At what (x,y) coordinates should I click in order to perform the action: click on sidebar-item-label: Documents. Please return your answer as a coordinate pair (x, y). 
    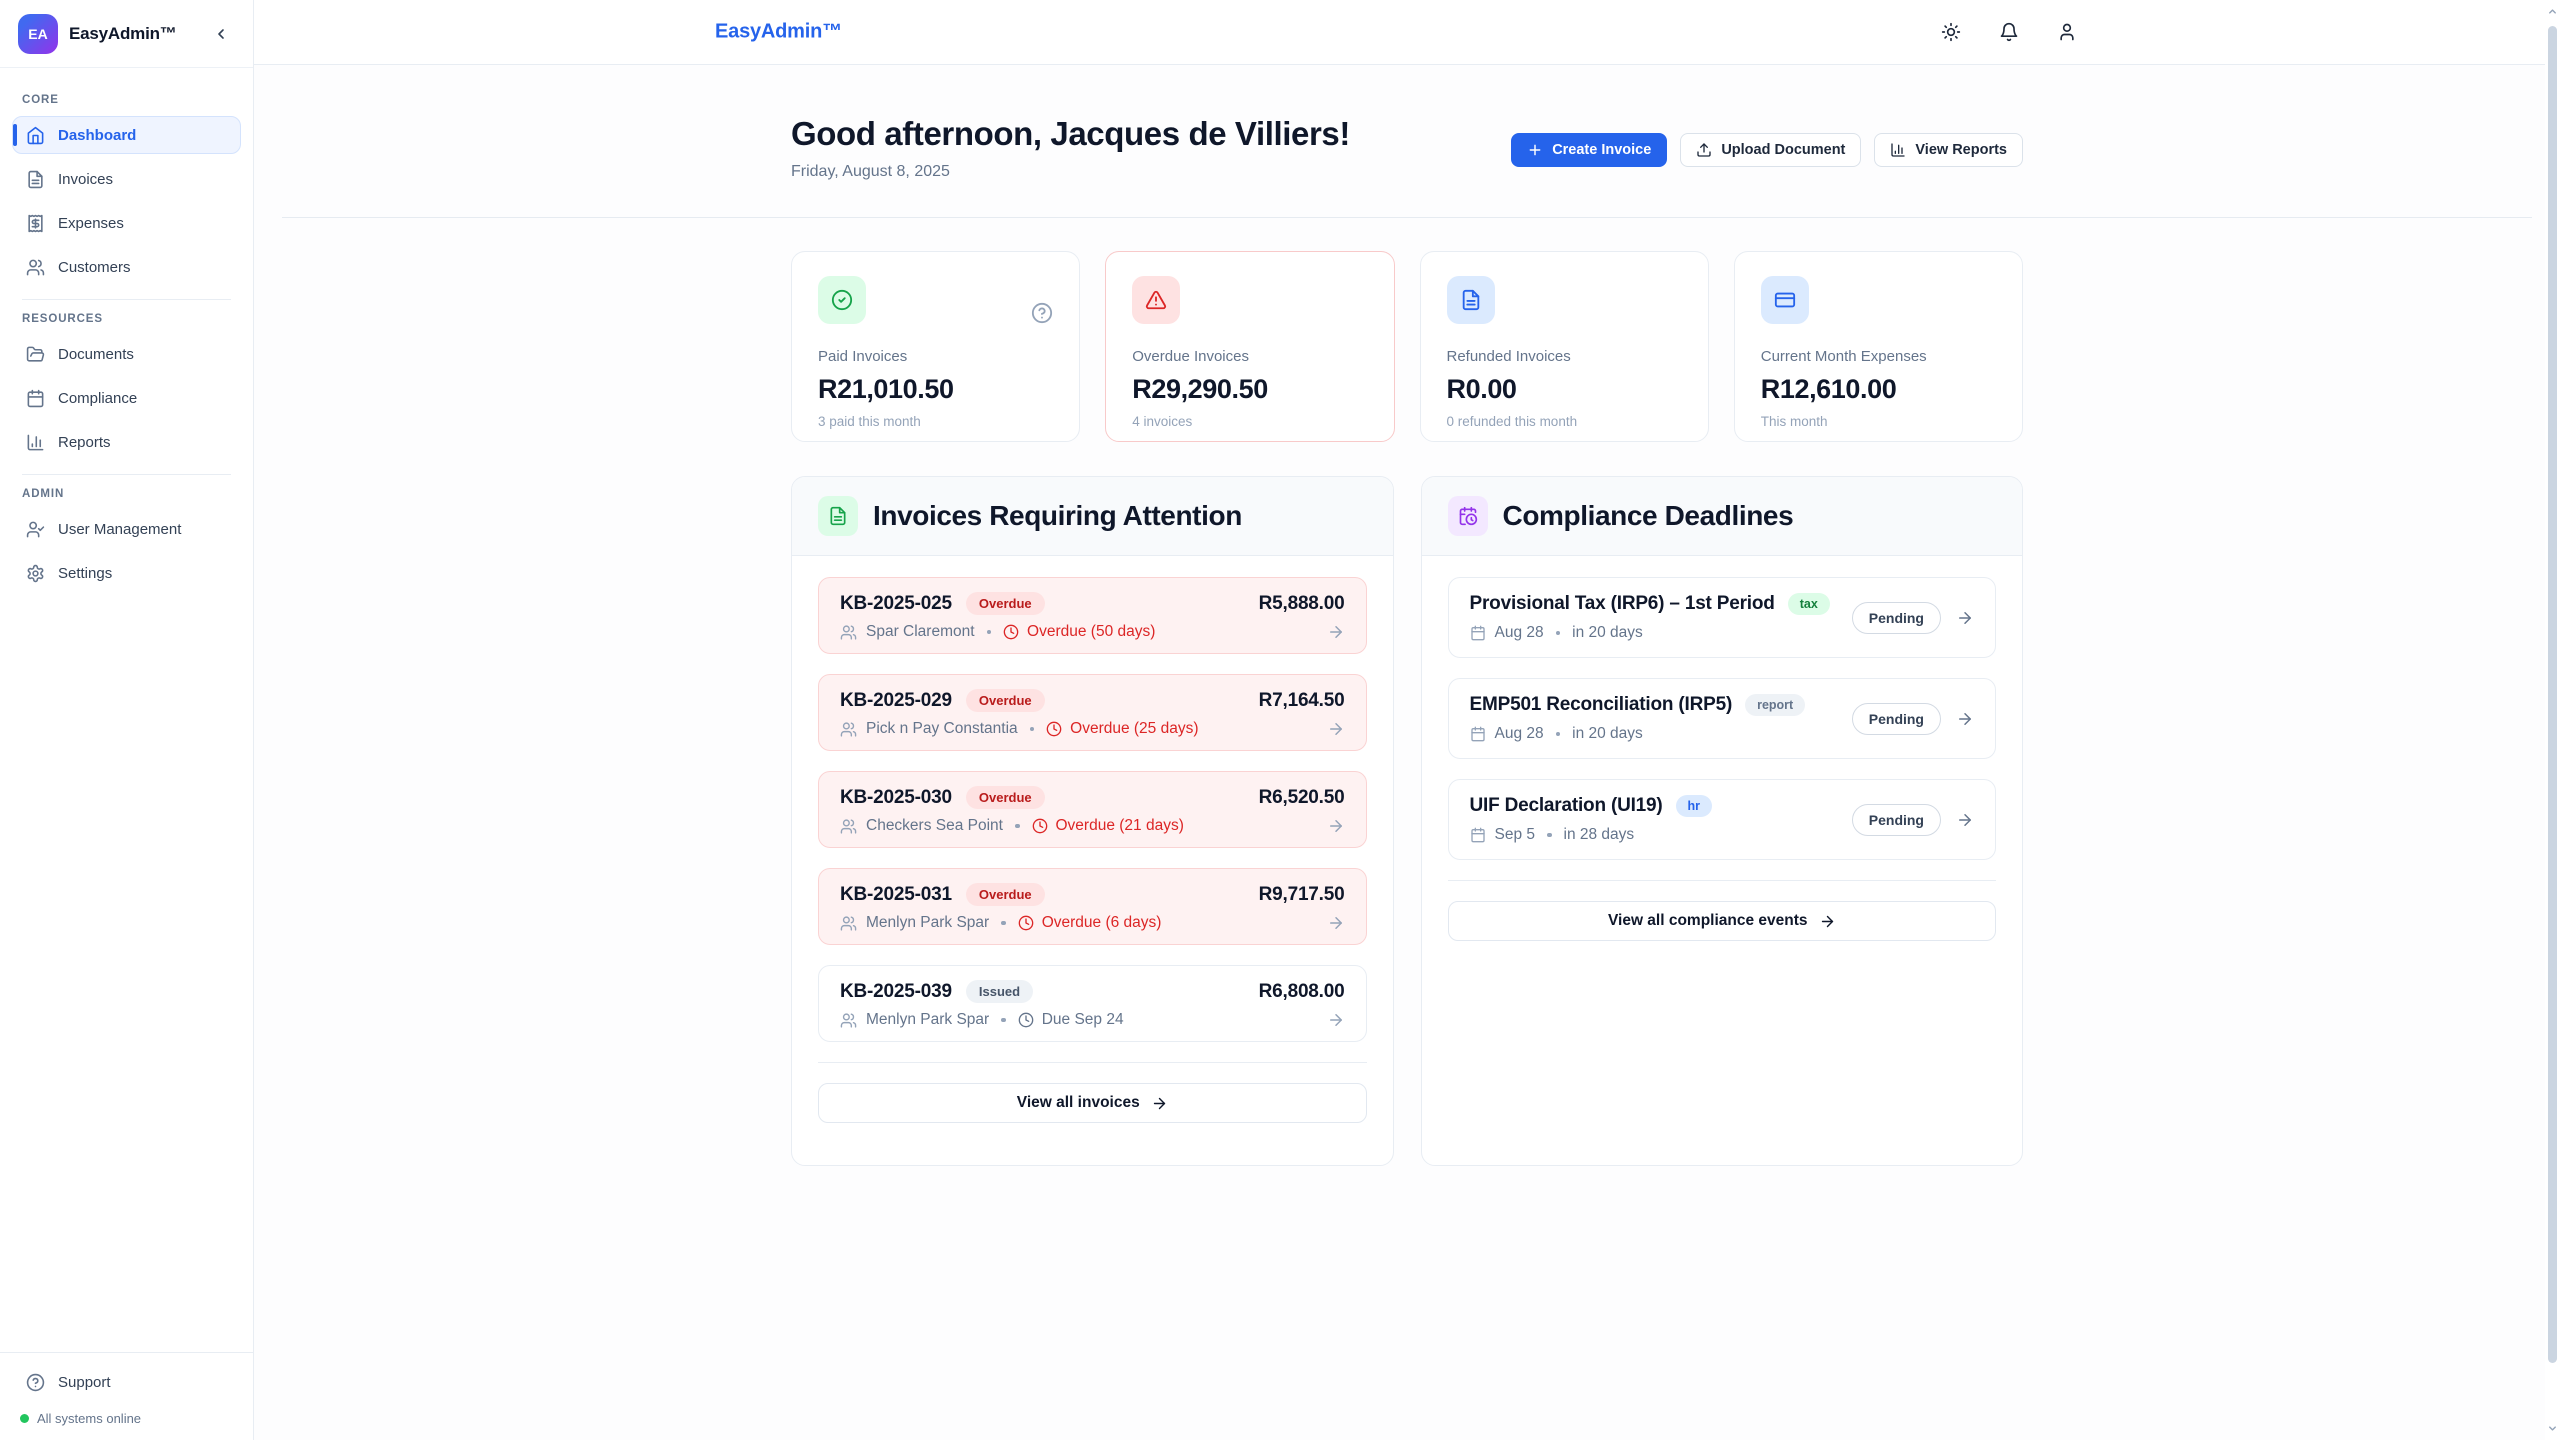
    Looking at the image, I should click on (96, 354).